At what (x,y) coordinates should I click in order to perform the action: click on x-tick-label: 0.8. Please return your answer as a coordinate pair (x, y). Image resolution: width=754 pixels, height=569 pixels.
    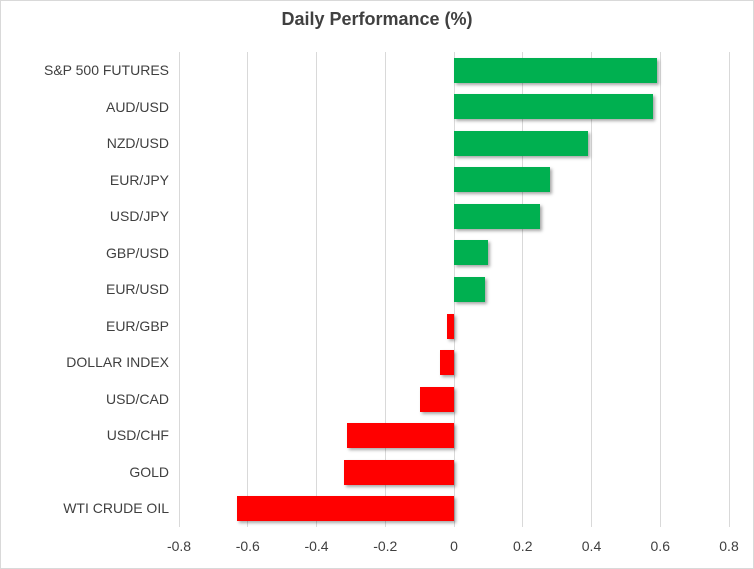
    Looking at the image, I should click on (729, 546).